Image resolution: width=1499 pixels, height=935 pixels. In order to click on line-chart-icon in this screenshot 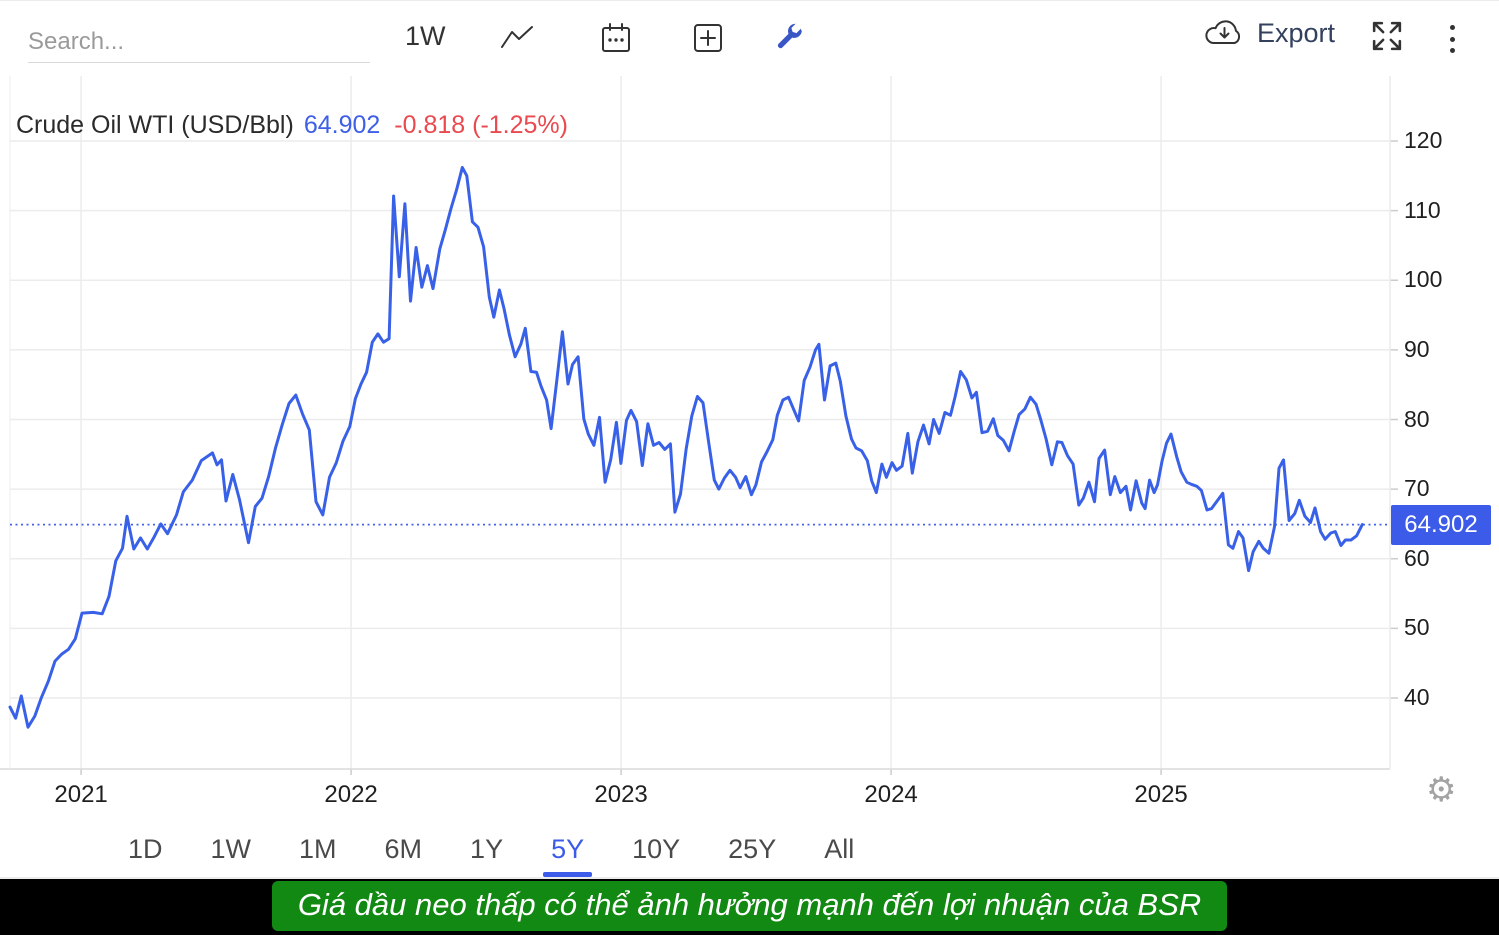, I will do `click(517, 37)`.